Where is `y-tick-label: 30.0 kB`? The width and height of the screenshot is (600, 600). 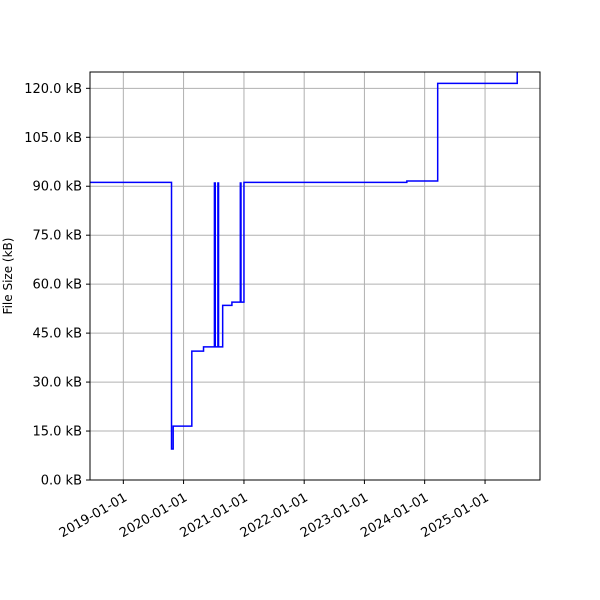
y-tick-label: 30.0 kB is located at coordinates (57, 383).